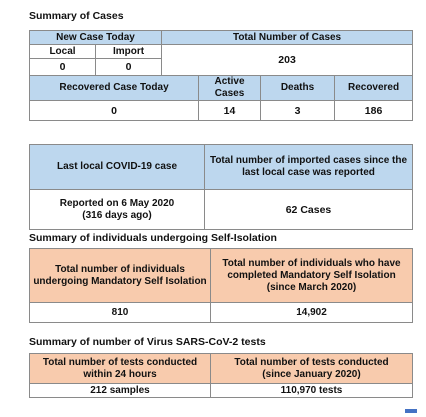 The width and height of the screenshot is (426, 417). I want to click on local-label: Local, so click(62, 51).